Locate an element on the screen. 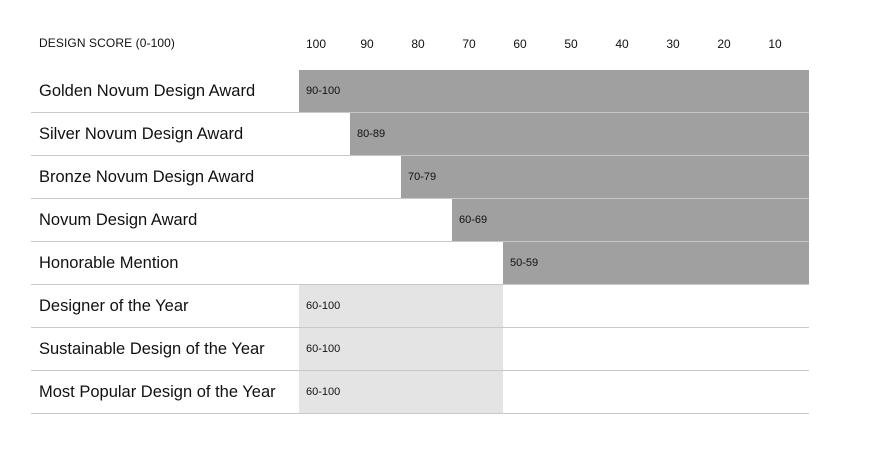  award-row: 80-89 Silver Novum Design Award is located at coordinates (420, 134).